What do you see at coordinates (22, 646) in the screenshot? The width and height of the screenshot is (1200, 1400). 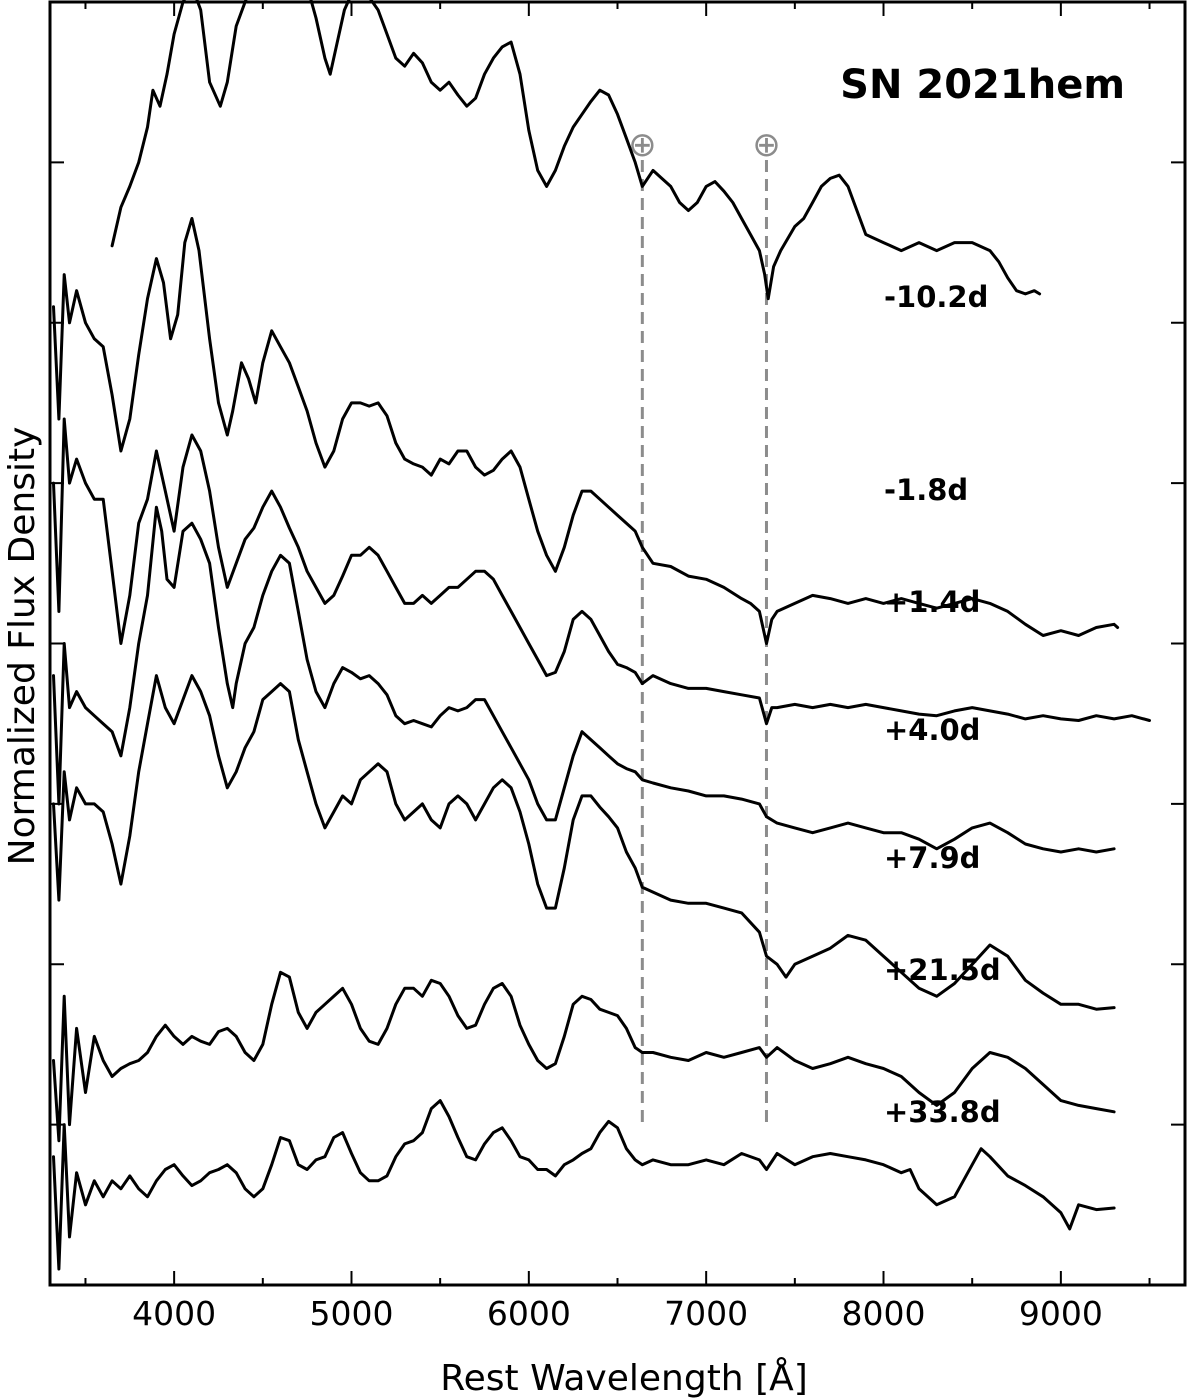 I see `y-axis-label: Normalized Flux Density` at bounding box center [22, 646].